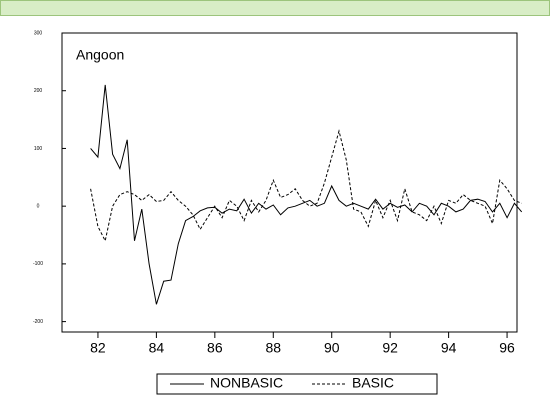  I want to click on x-tick-label: 94, so click(449, 348).